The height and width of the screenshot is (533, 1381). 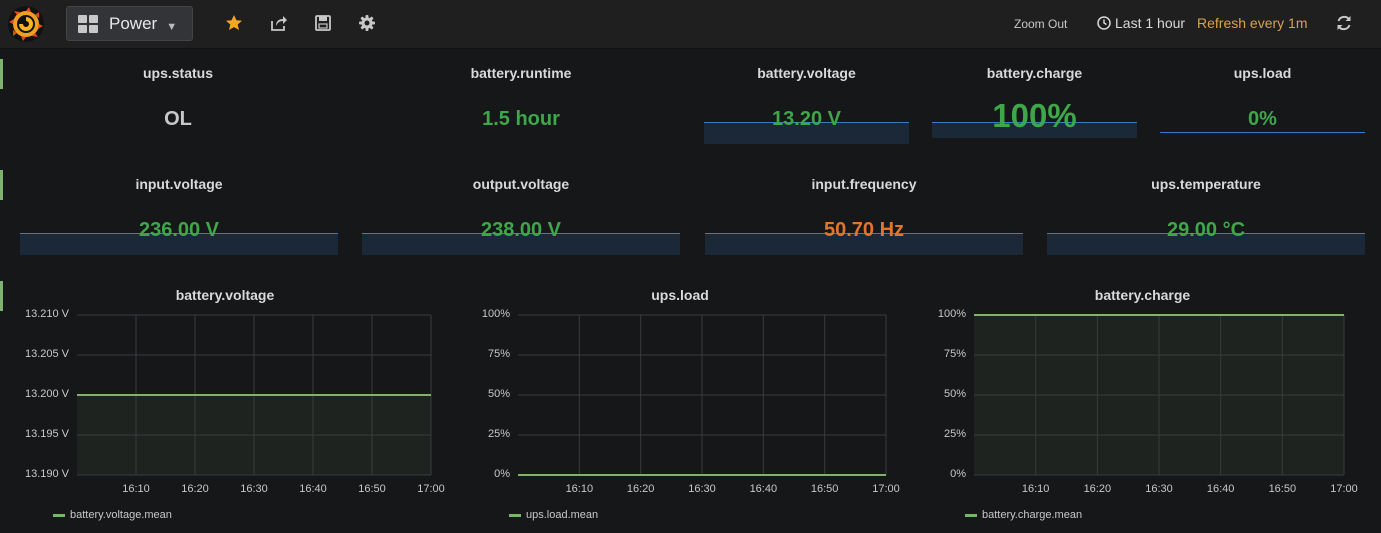 I want to click on refresh-interval-label: Refresh every 1m, so click(x=1252, y=23).